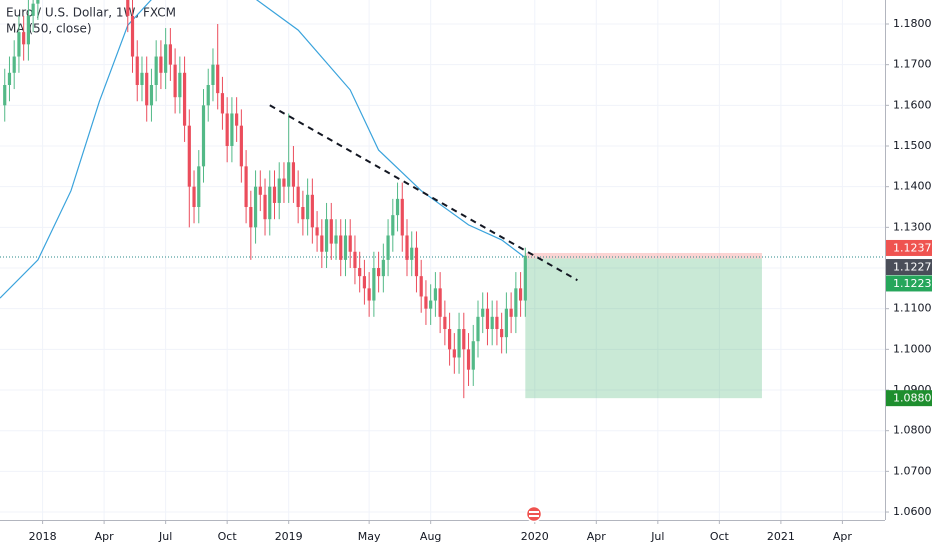 The height and width of the screenshot is (550, 932). Describe the element at coordinates (912, 226) in the screenshot. I see `y-tick-label: 1.13000` at that location.